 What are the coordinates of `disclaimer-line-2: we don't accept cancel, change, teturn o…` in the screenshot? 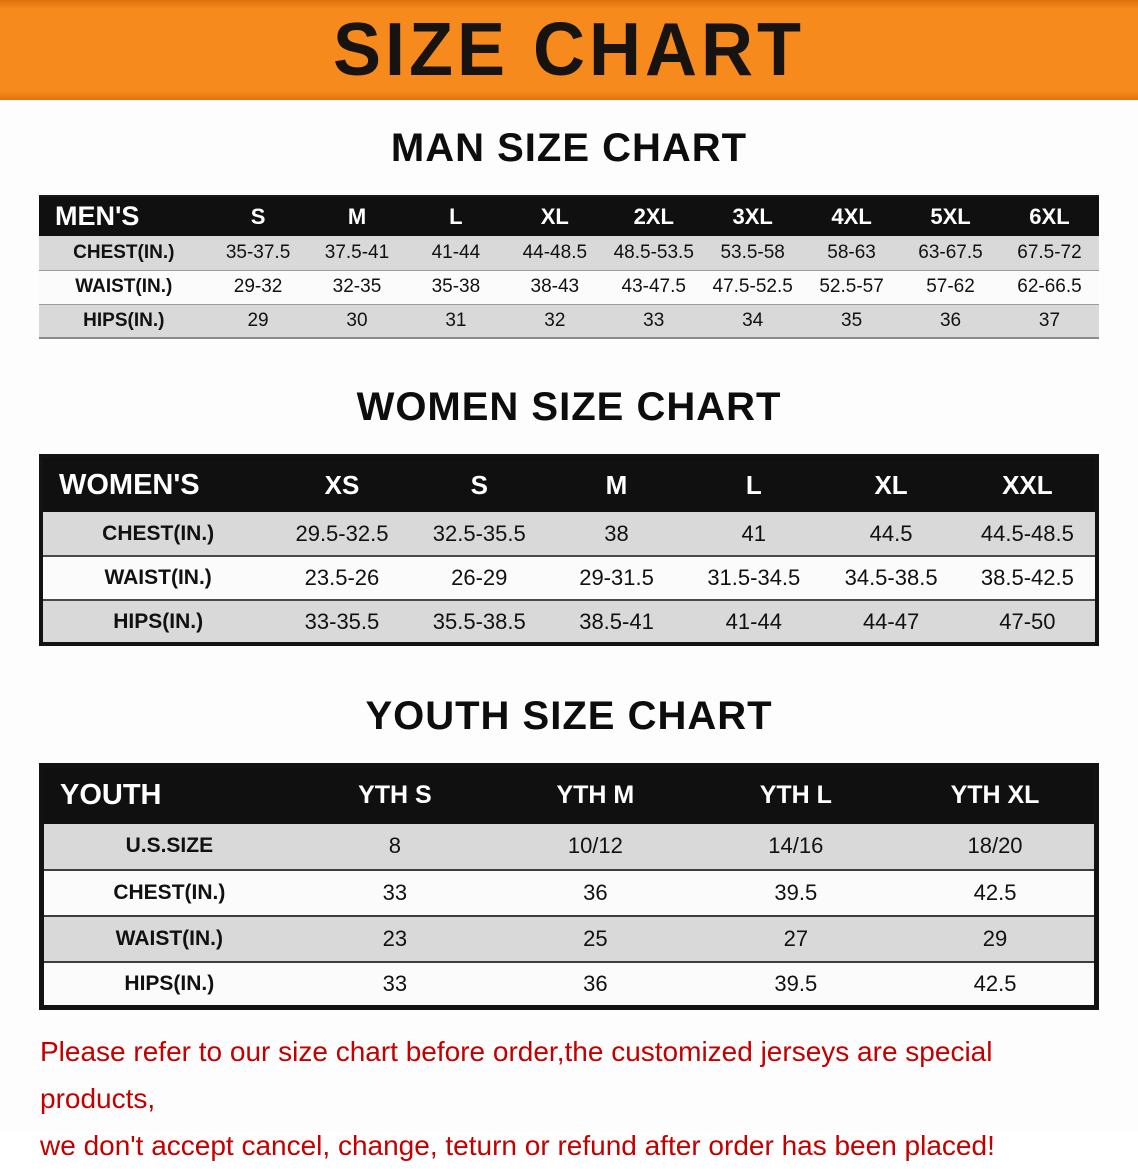 It's located at (517, 1145).